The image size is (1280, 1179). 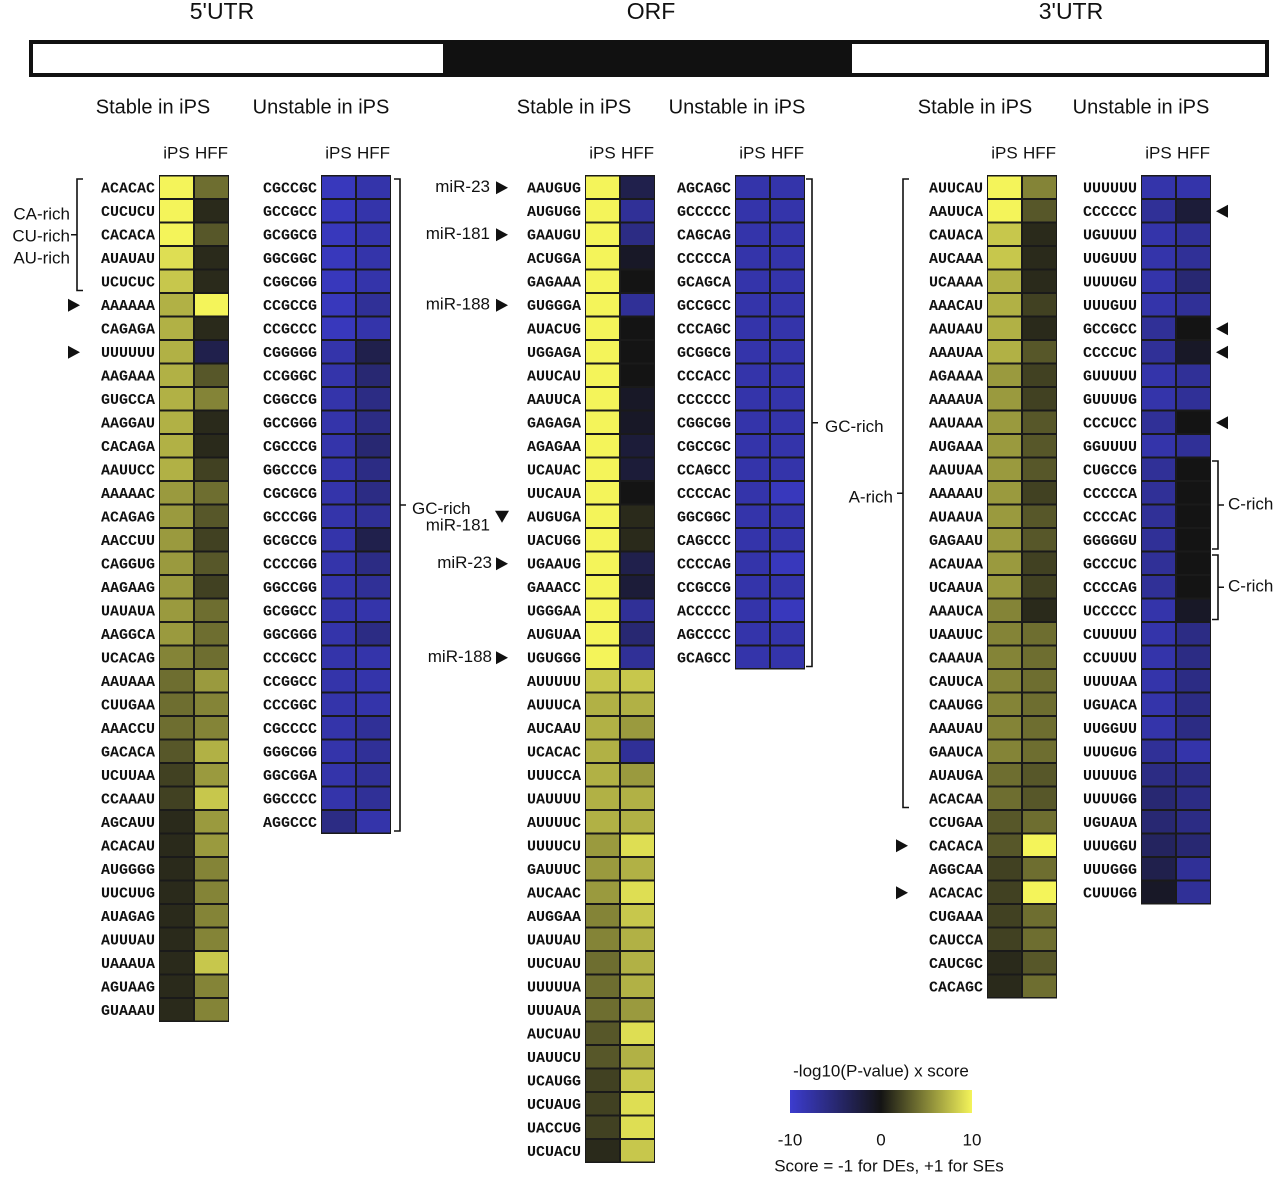 I want to click on motif-label: AUGUAA, so click(x=554, y=635).